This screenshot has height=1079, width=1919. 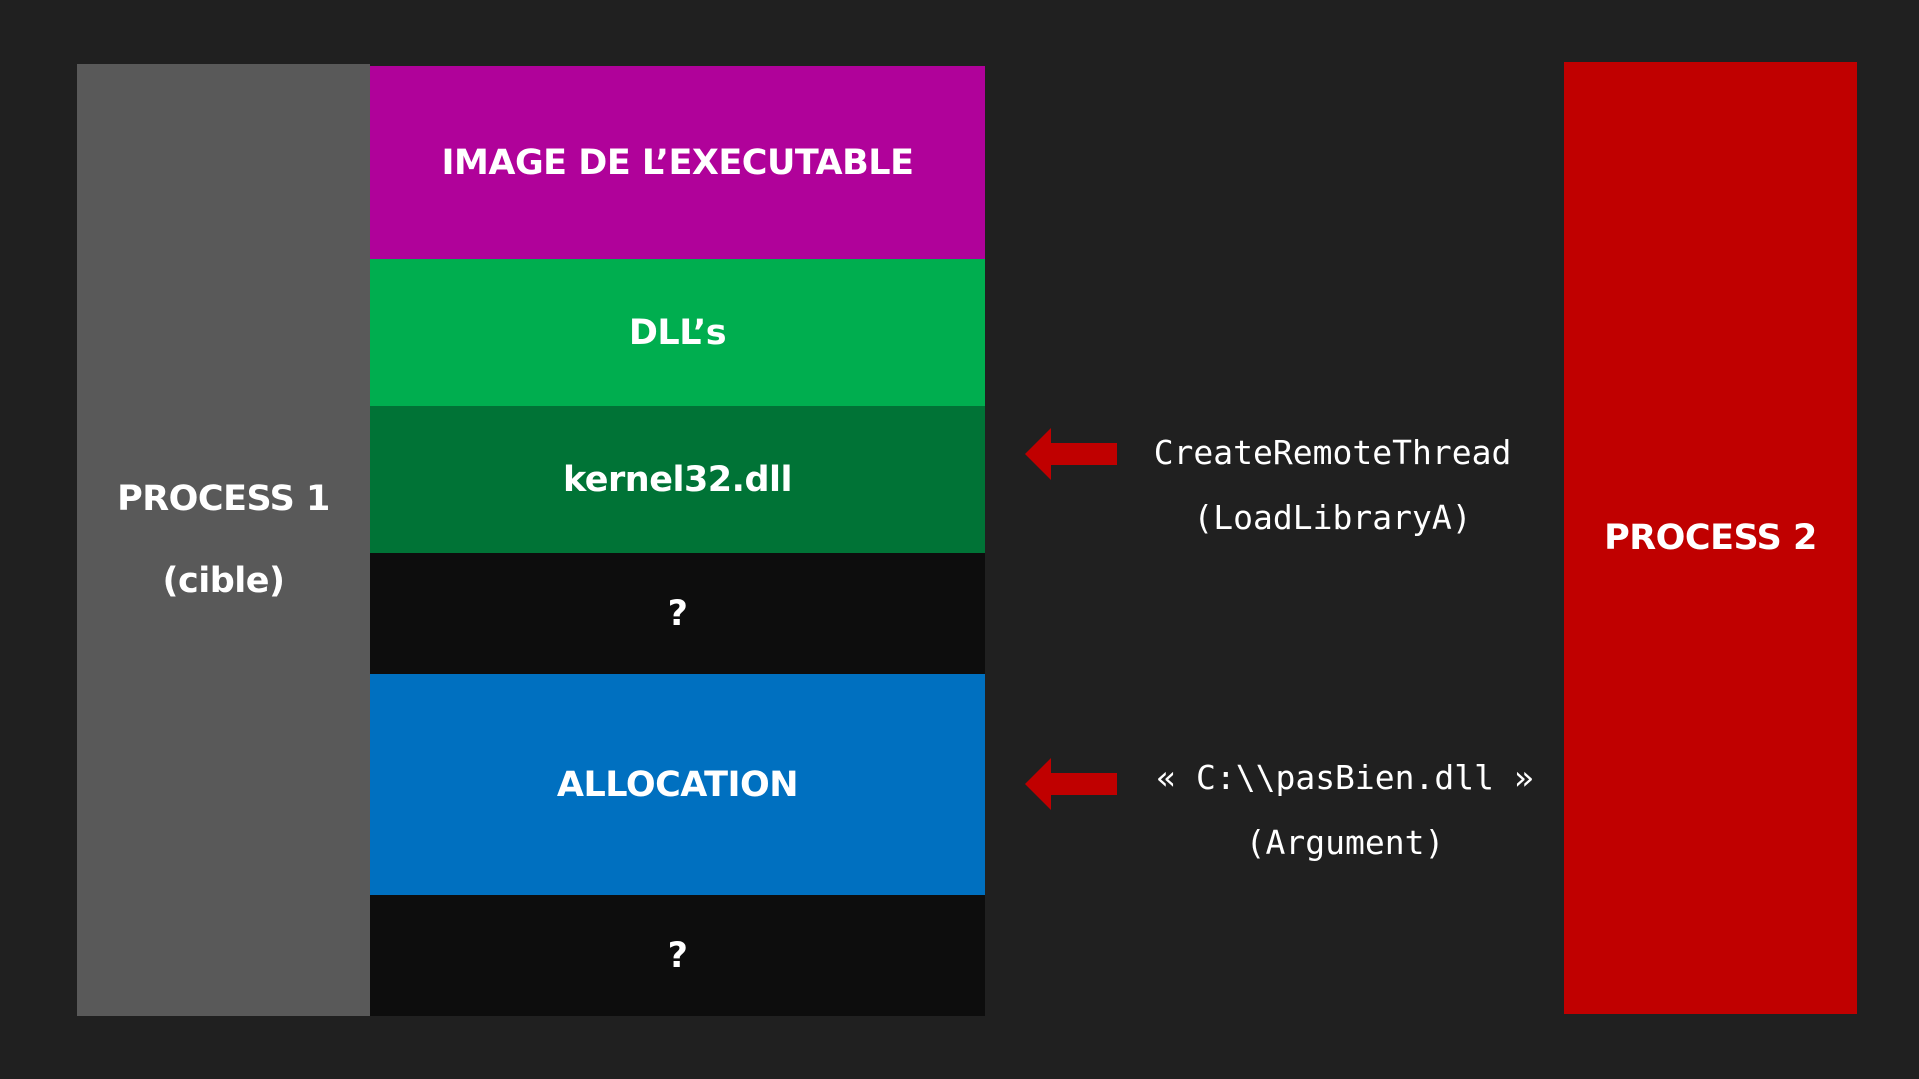 What do you see at coordinates (1345, 777) in the screenshot?
I see `dll-path-label: « C:\\pasBien.dll »` at bounding box center [1345, 777].